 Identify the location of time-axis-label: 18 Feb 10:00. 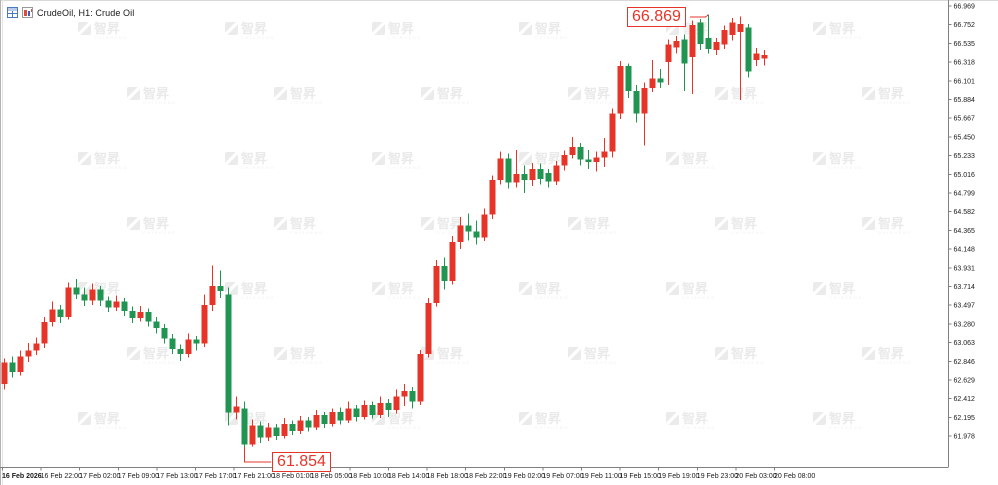
(369, 476).